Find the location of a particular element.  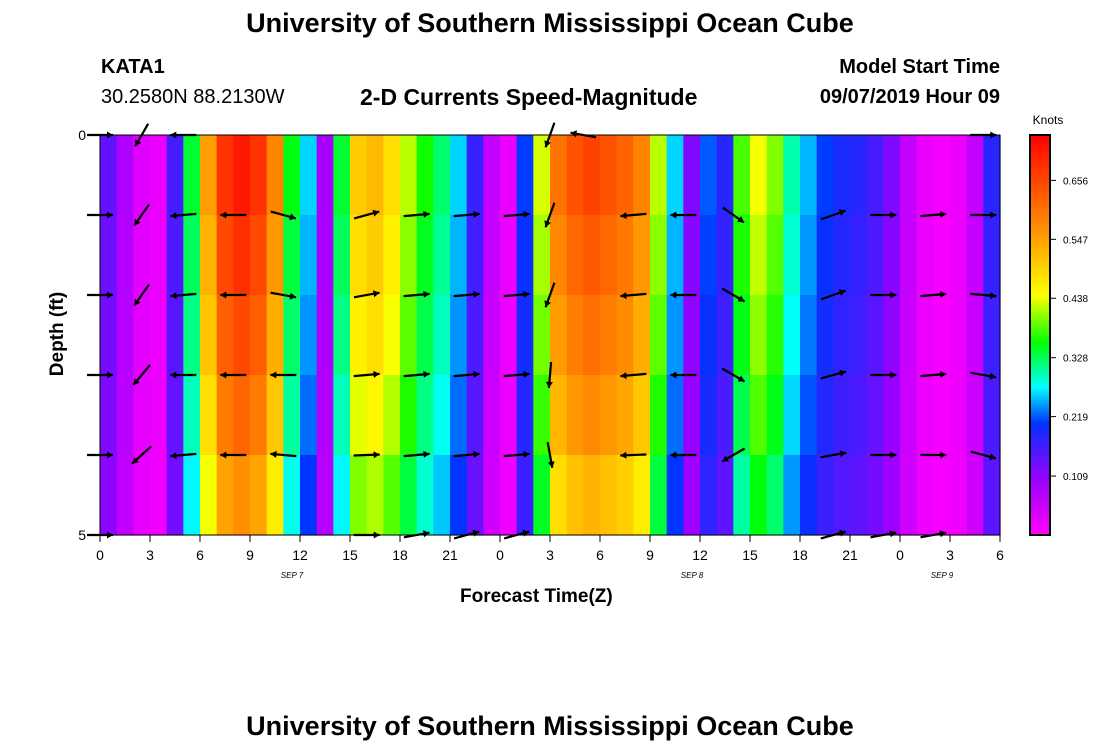

colorbar-tick-label: 0.109 is located at coordinates (1075, 477).